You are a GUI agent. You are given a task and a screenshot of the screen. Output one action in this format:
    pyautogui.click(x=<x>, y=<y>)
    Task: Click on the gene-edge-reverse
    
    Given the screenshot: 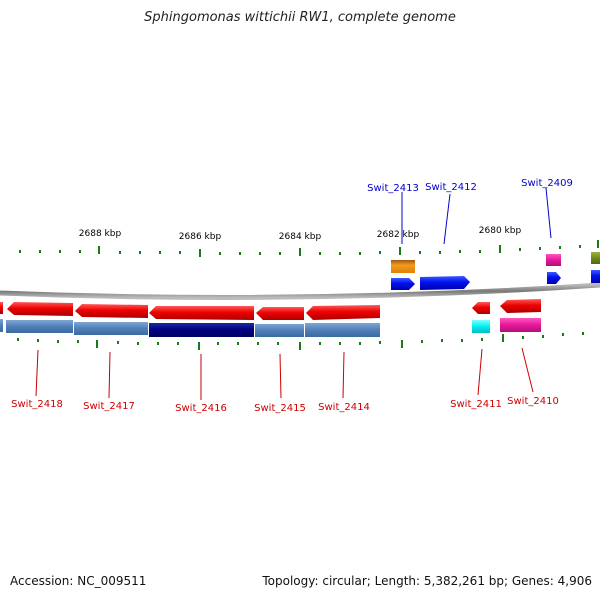 What is the action you would take?
    pyautogui.click(x=1, y=308)
    